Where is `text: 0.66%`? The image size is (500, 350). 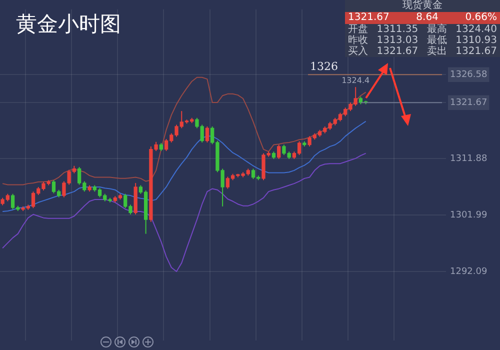
text: 0.66% is located at coordinates (481, 18).